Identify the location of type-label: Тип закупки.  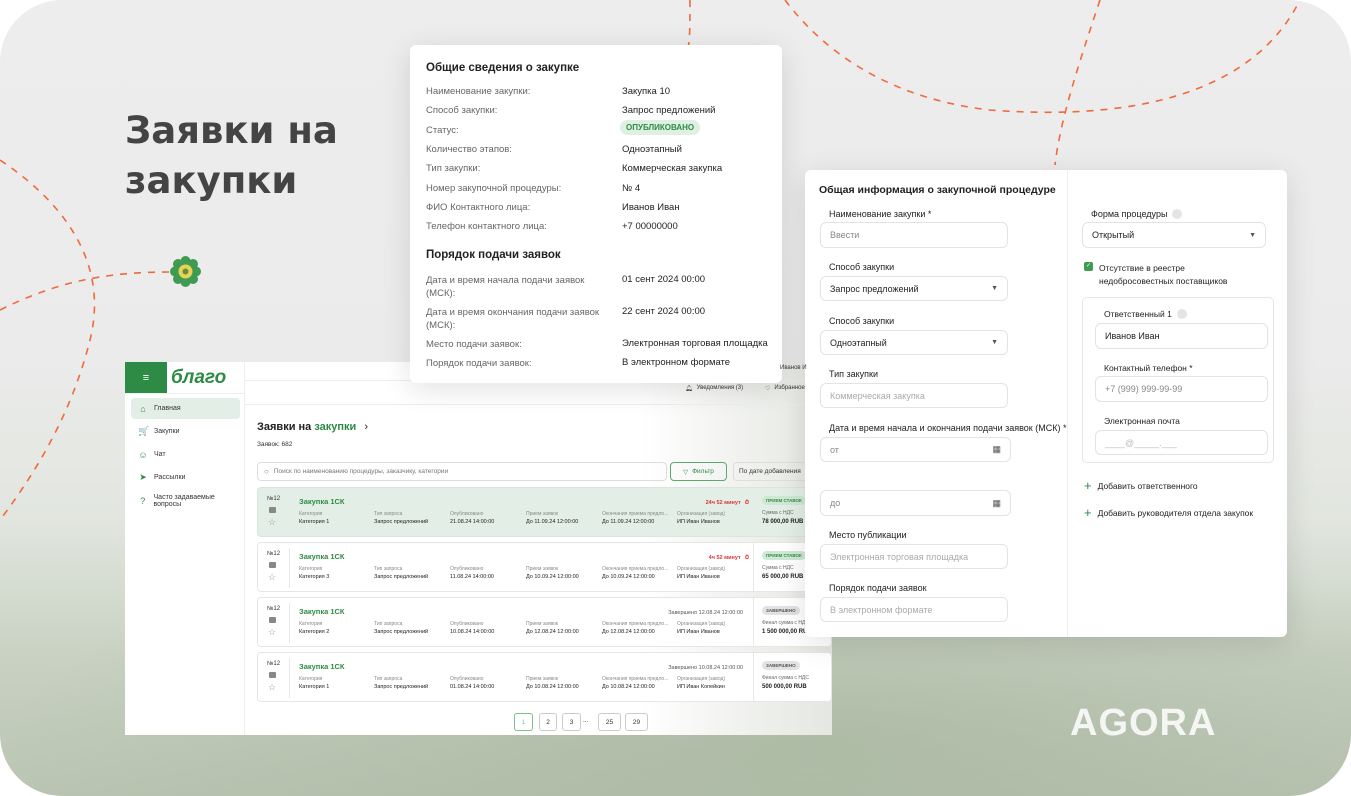
(854, 374).